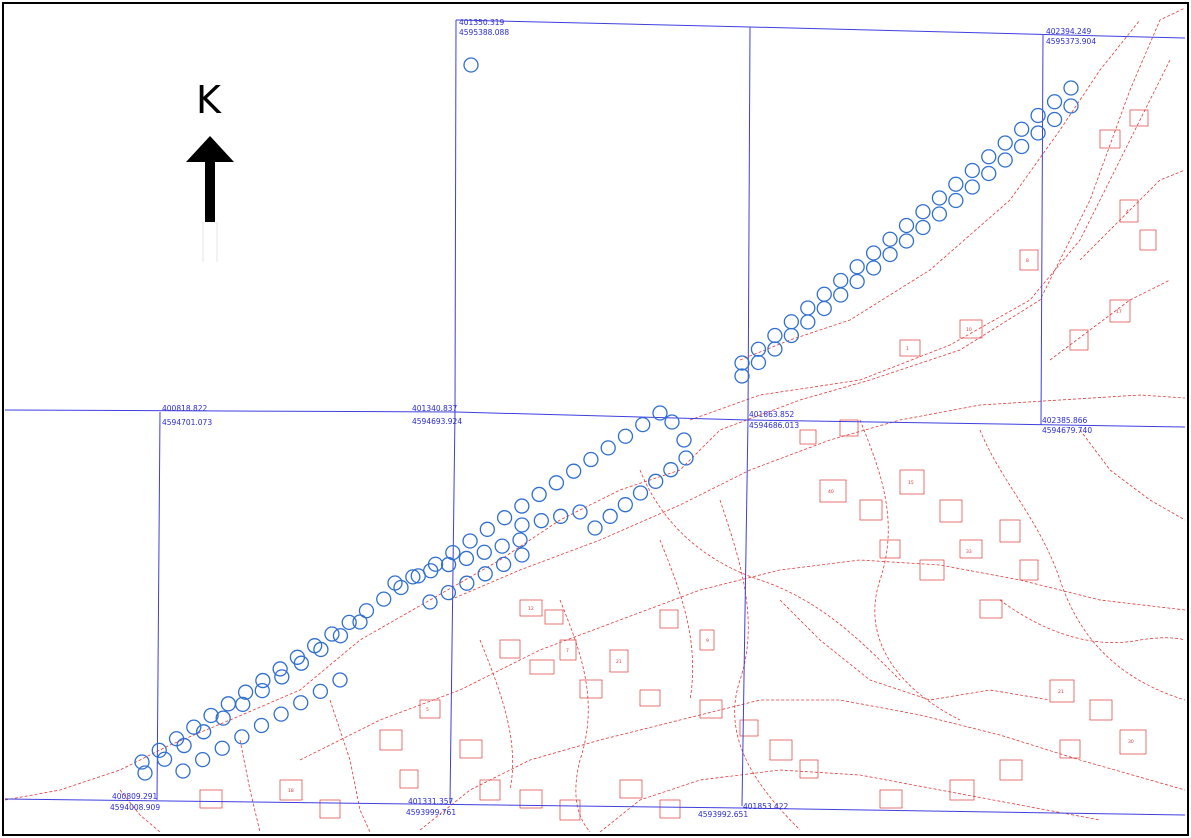 Image resolution: width=1191 pixels, height=838 pixels. Describe the element at coordinates (437, 421) in the screenshot. I see `grid-label: 4594693.924` at that location.